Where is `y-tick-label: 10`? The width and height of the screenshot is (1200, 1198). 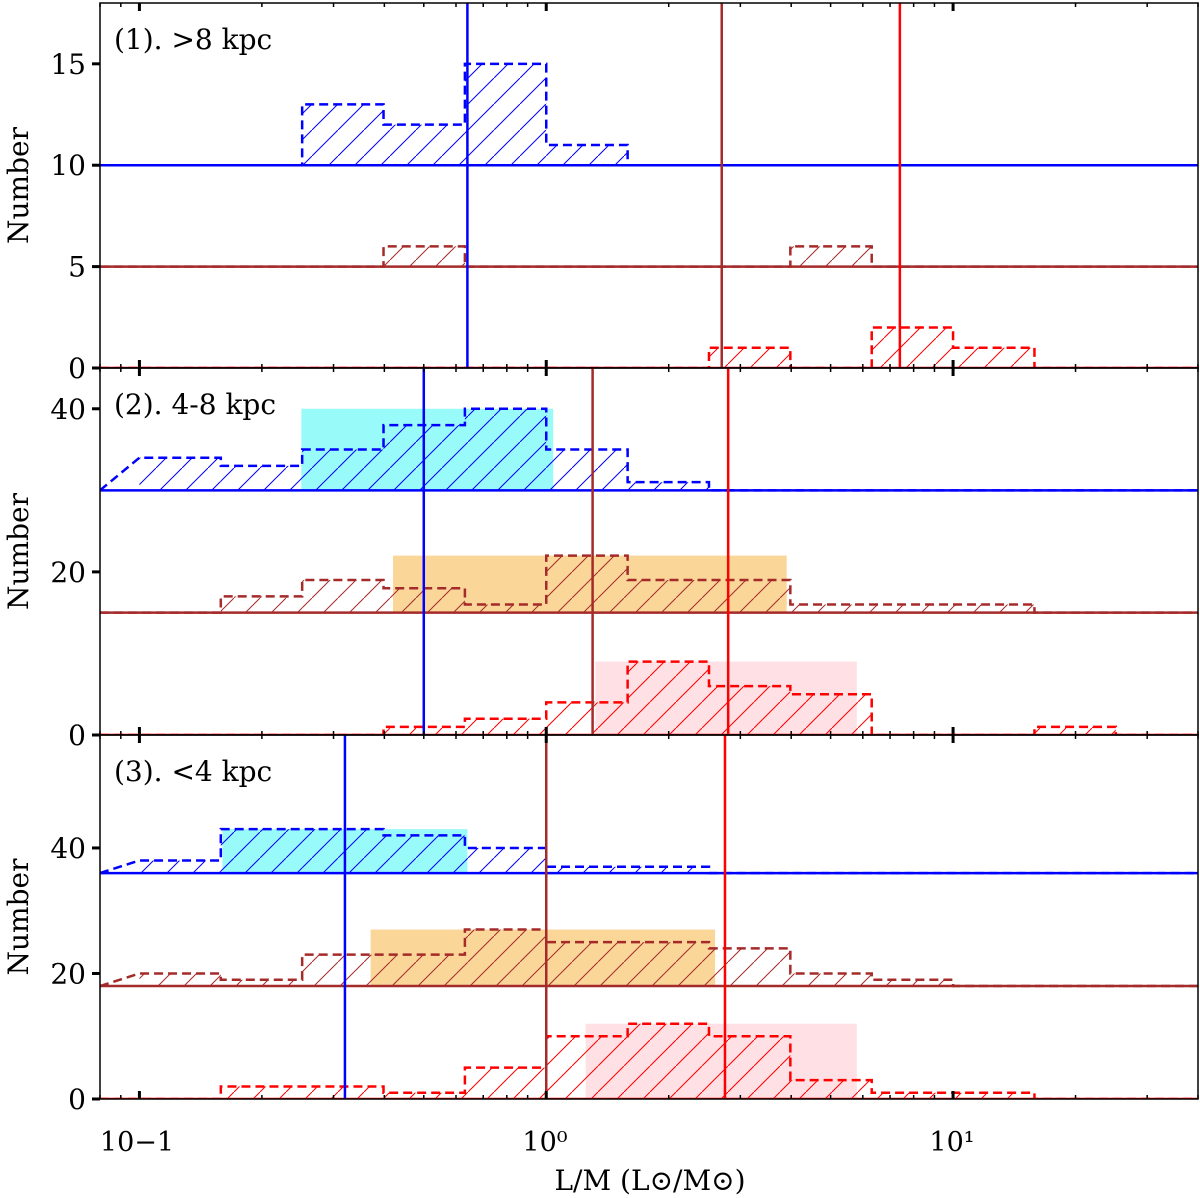 y-tick-label: 10 is located at coordinates (68, 165).